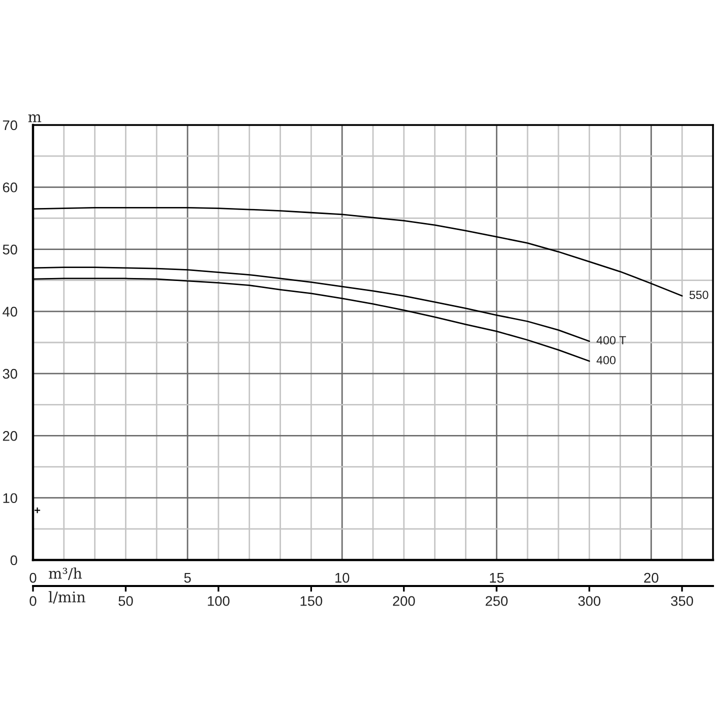 This screenshot has height=720, width=720. What do you see at coordinates (33, 601) in the screenshot?
I see `x2-tick-label: 0` at bounding box center [33, 601].